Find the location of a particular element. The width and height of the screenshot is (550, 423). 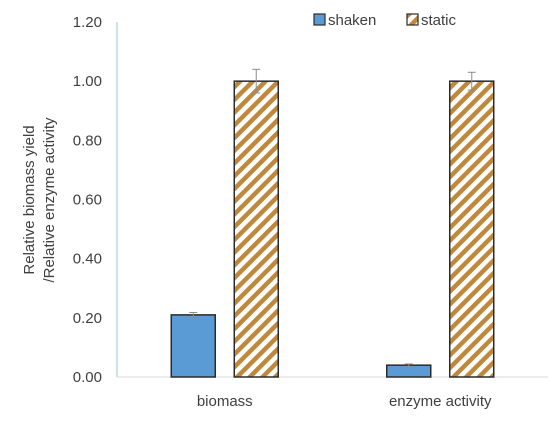

x-category-label: enzyme activity is located at coordinates (440, 401).